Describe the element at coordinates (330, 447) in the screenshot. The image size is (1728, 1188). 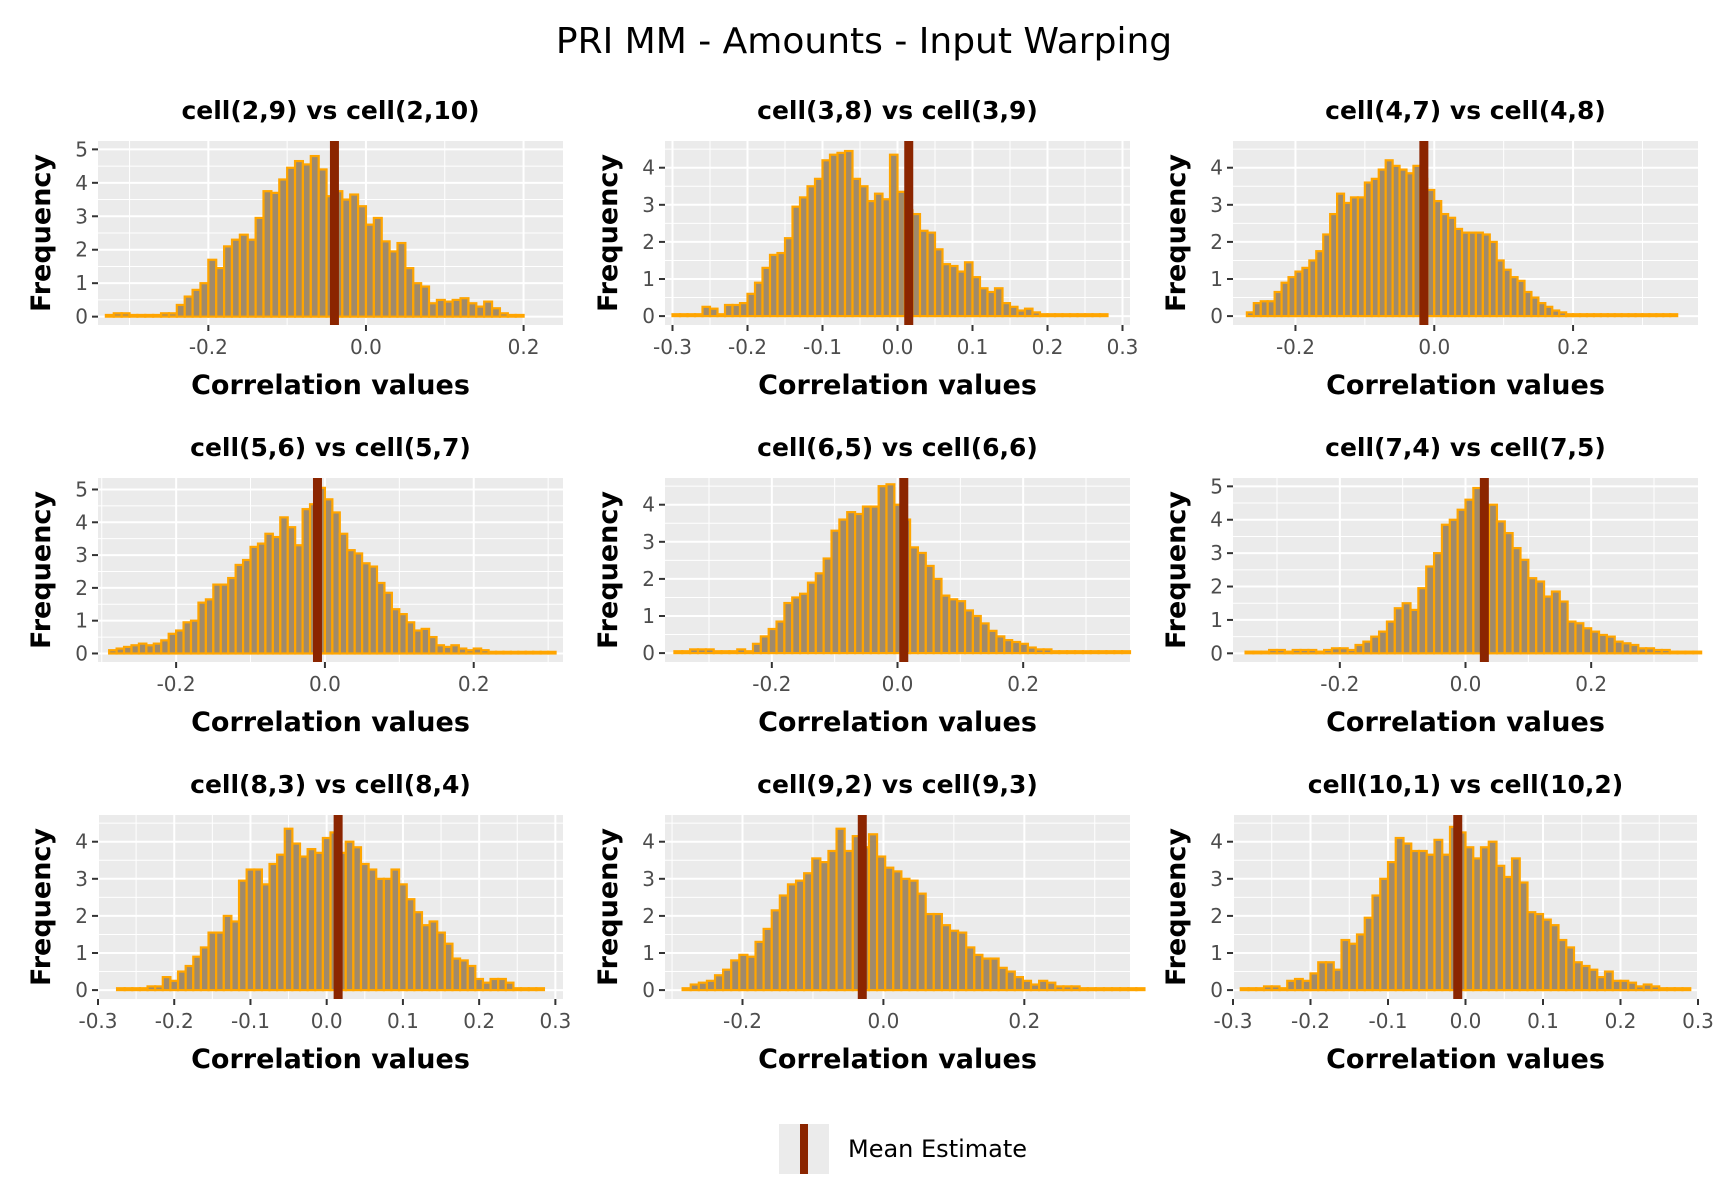
I see `panel-title: cell(5,6) vs cell(5,7)` at that location.